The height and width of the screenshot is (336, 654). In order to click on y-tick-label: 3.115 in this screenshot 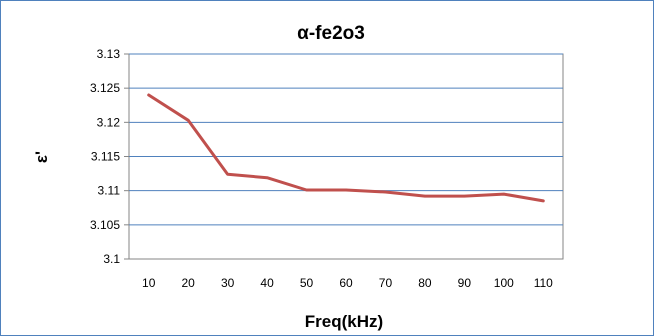, I will do `click(105, 157)`.